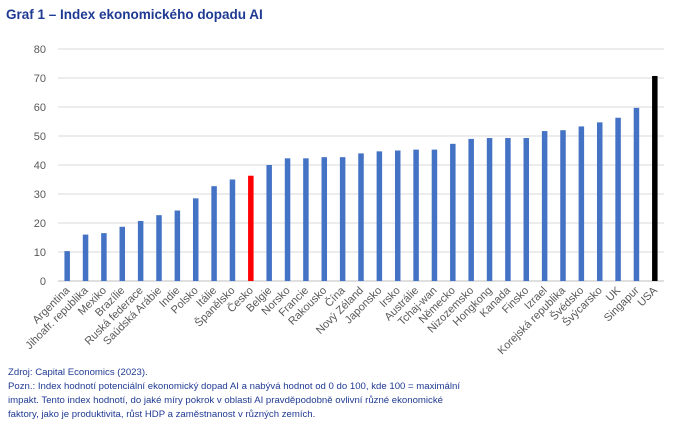 The image size is (674, 431). What do you see at coordinates (397, 215) in the screenshot?
I see `bar-Irsko` at bounding box center [397, 215].